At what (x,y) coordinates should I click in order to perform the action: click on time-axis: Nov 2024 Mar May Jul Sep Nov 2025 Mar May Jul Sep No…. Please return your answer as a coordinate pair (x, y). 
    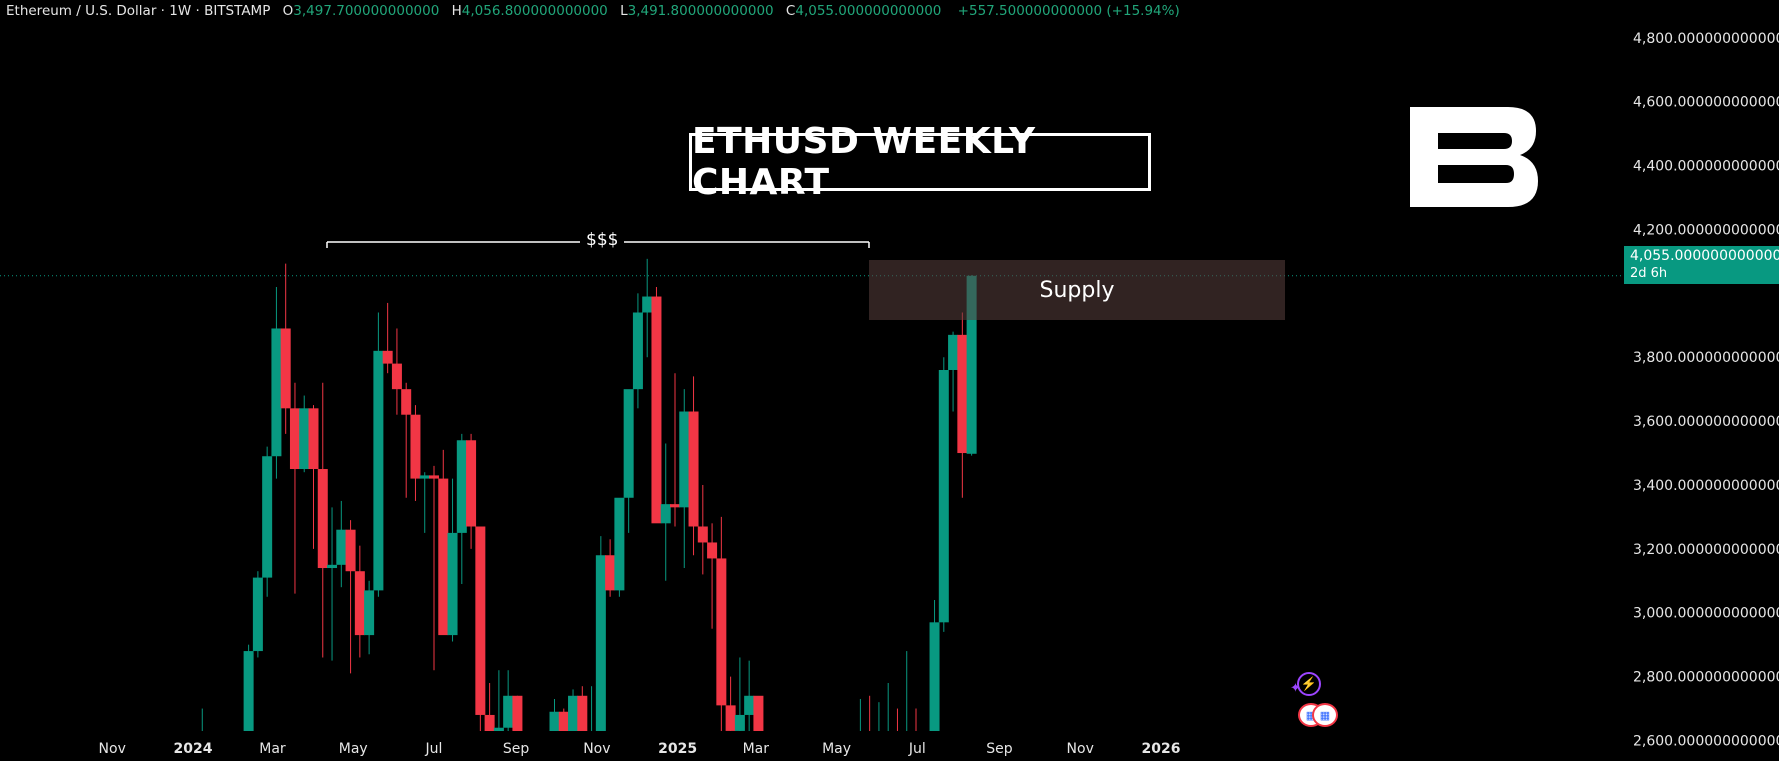
    Looking at the image, I should click on (640, 749).